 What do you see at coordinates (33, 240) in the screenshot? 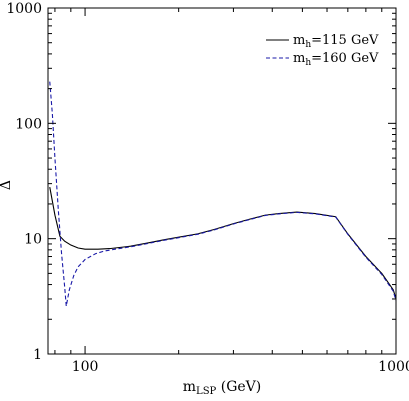
I see `y-tick-label: 10` at bounding box center [33, 240].